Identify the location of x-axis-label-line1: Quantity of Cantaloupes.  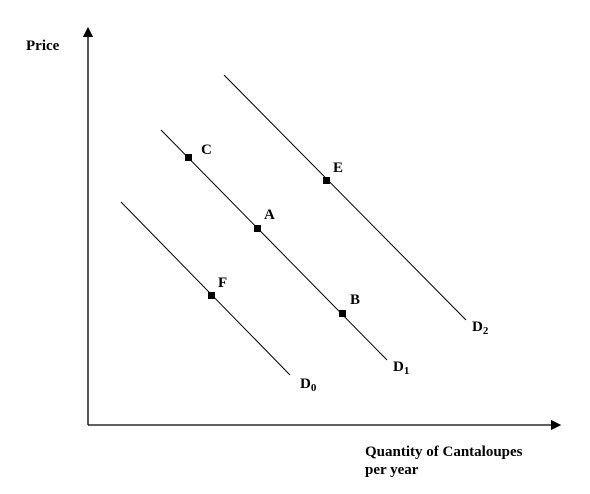
(444, 452).